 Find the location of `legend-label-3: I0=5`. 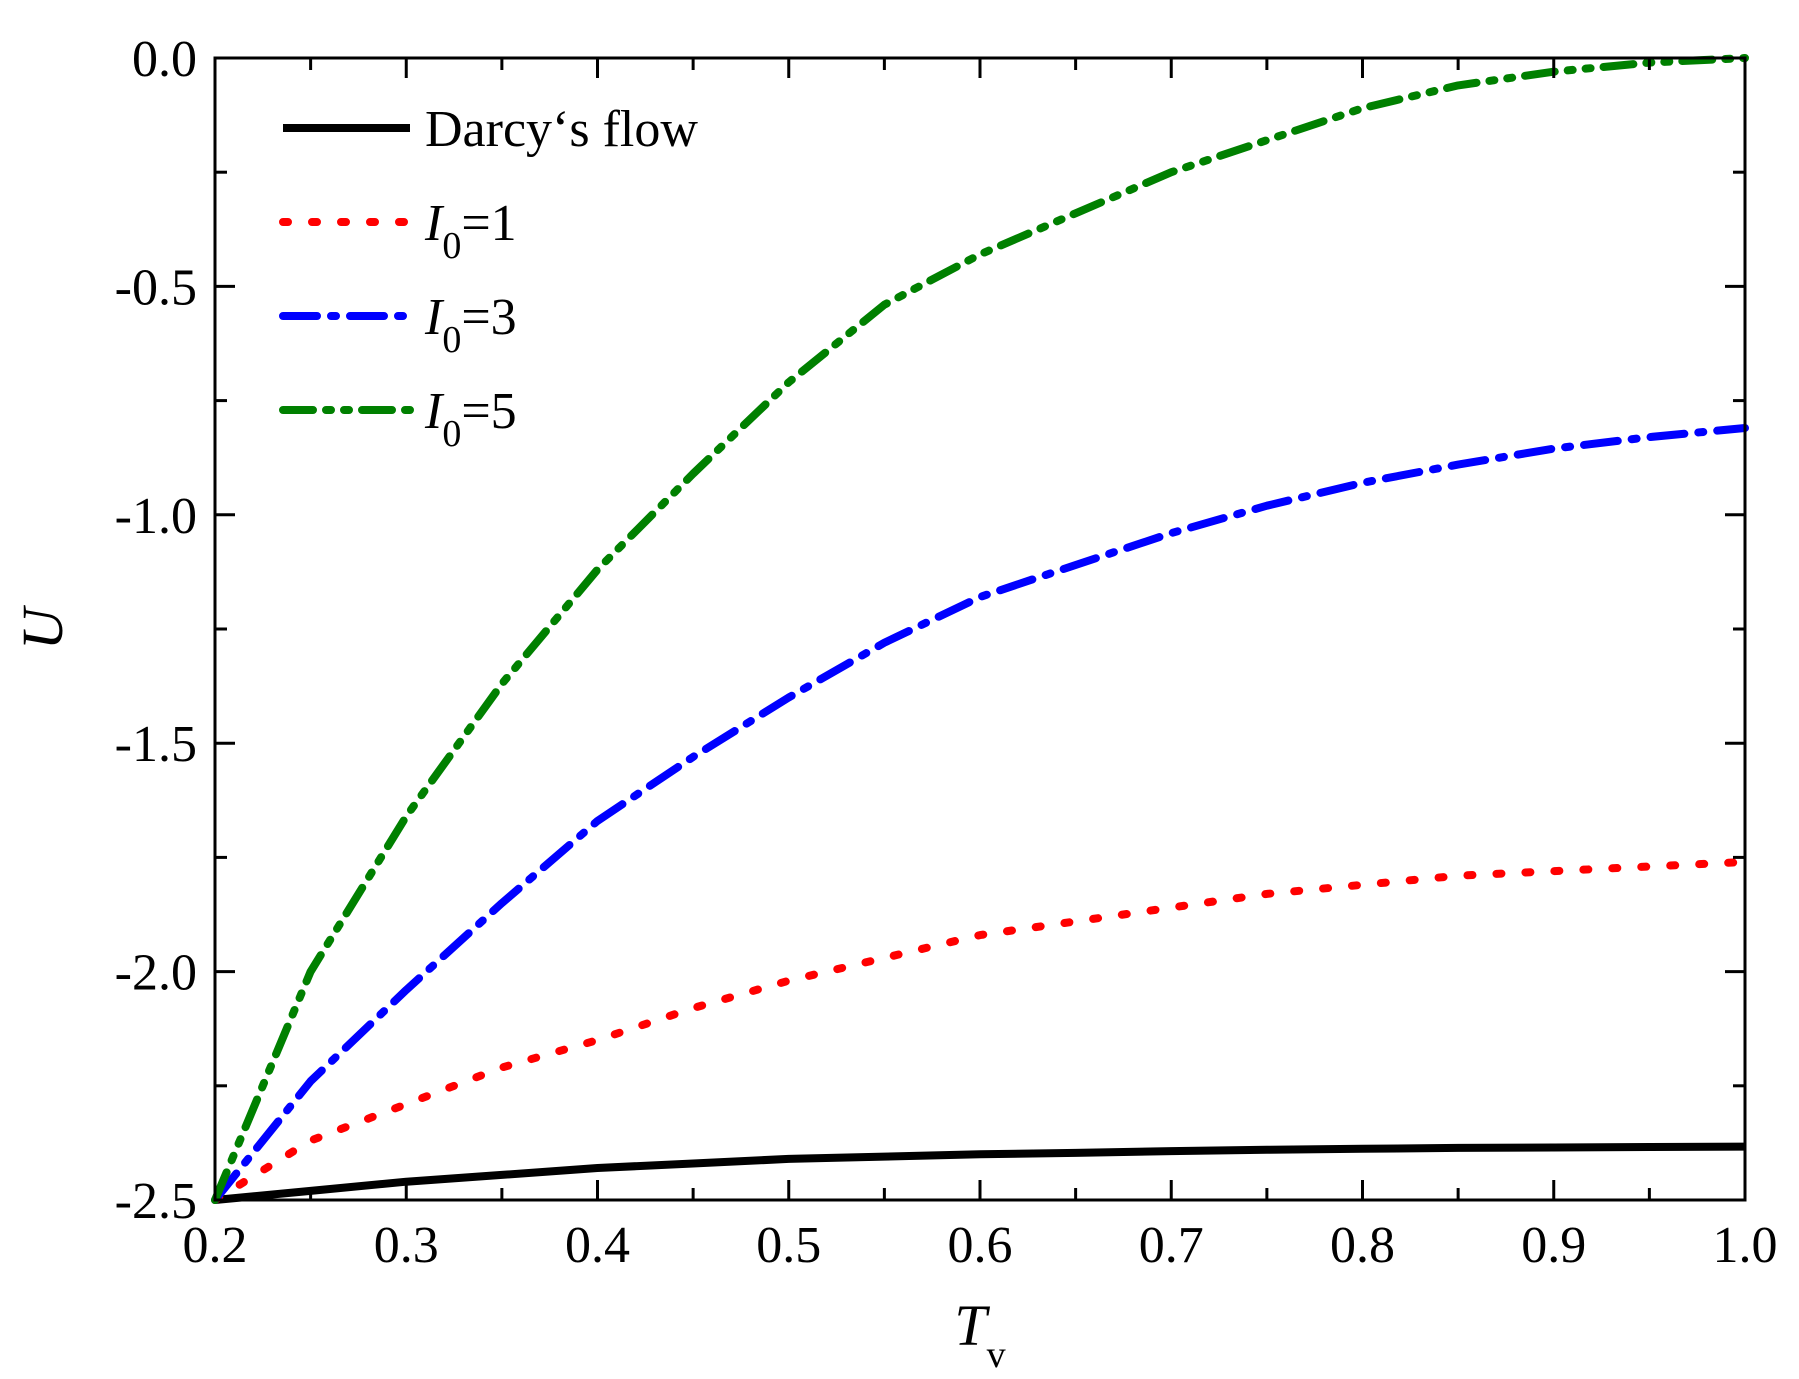

legend-label-3: I0=5 is located at coordinates (470, 419).